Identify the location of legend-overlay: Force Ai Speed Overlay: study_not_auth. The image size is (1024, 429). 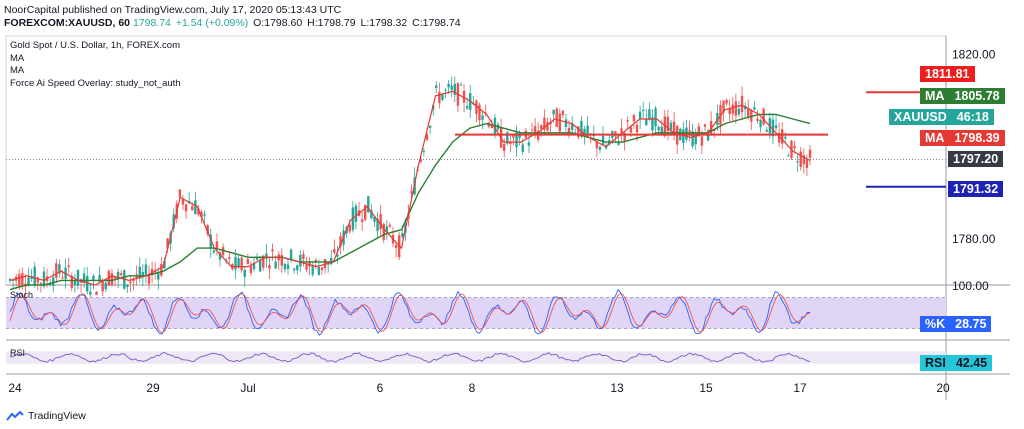
(95, 83).